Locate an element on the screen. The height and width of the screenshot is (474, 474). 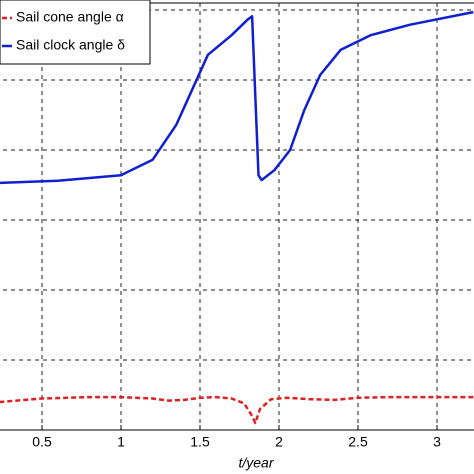
x-tick-label: 2 is located at coordinates (279, 442).